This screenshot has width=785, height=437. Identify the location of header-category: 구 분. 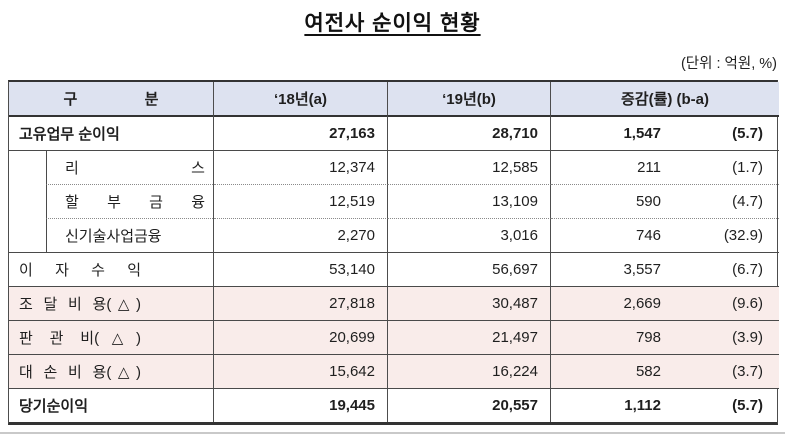
(111, 99).